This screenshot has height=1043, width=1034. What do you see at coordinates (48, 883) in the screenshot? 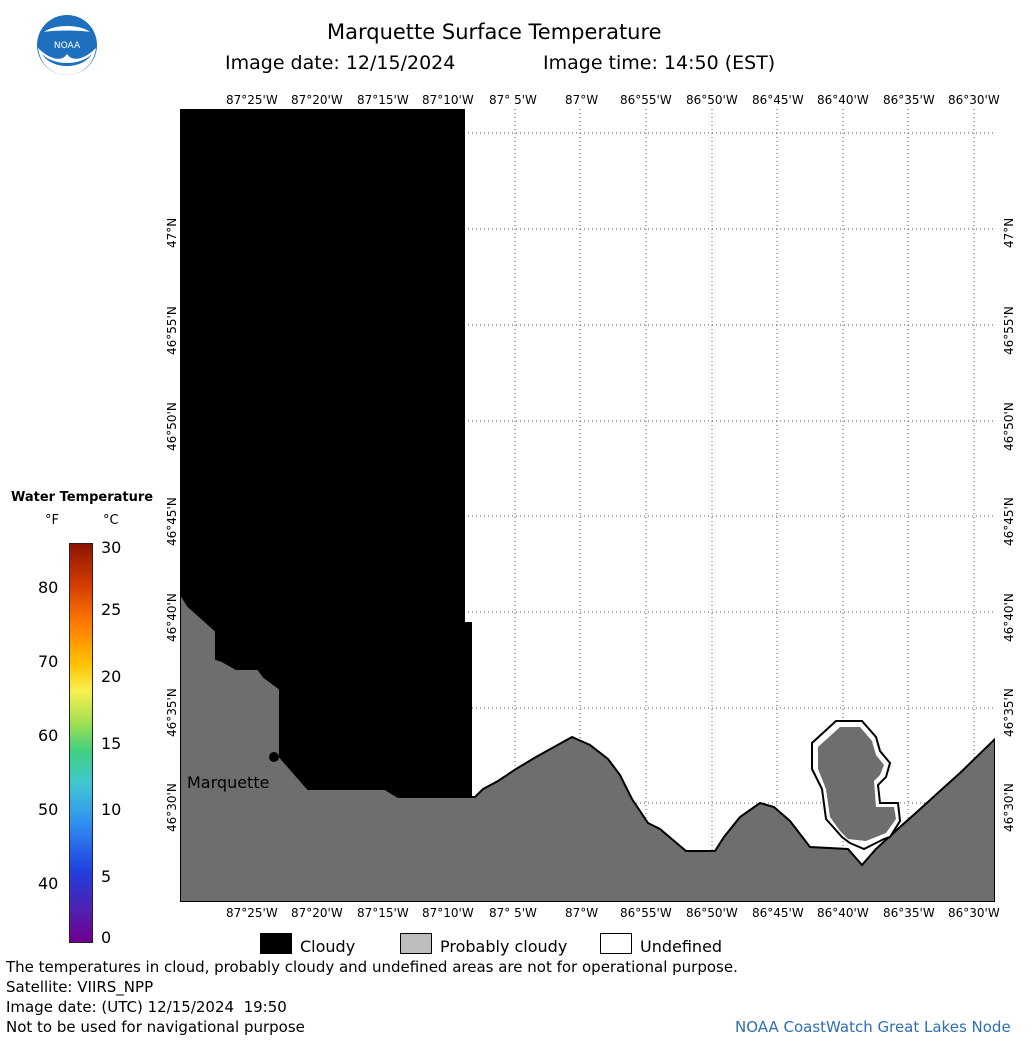
I see `f-tick: 40` at bounding box center [48, 883].